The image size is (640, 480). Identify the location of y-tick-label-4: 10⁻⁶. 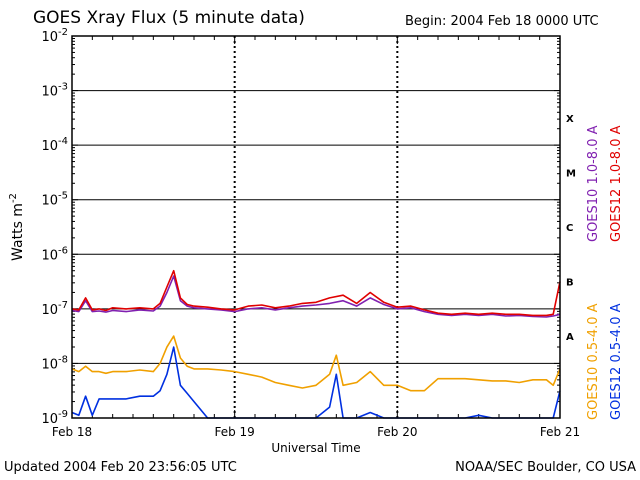
(54, 254).